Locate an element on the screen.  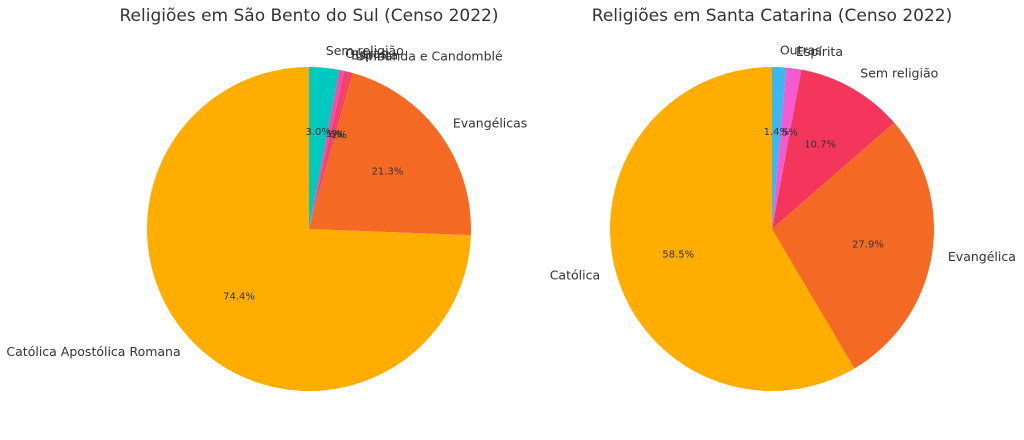
value-label: 21.3% is located at coordinates (388, 172).